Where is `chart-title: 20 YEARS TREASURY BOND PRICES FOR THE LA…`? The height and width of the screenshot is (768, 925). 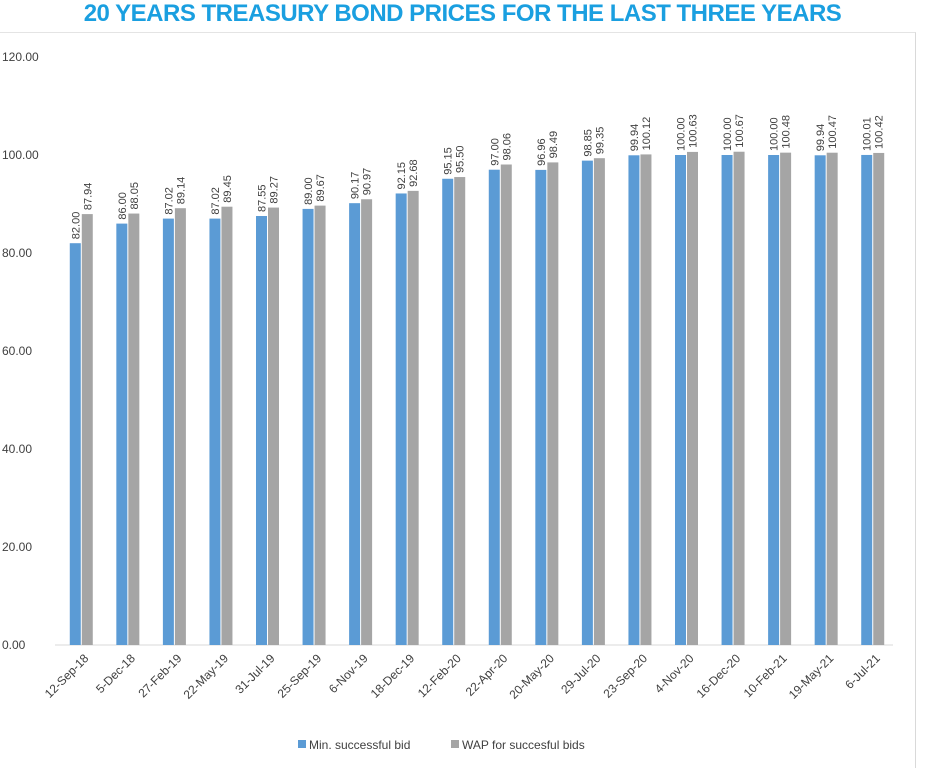
chart-title: 20 YEARS TREASURY BOND PRICES FOR THE LA… is located at coordinates (462, 13).